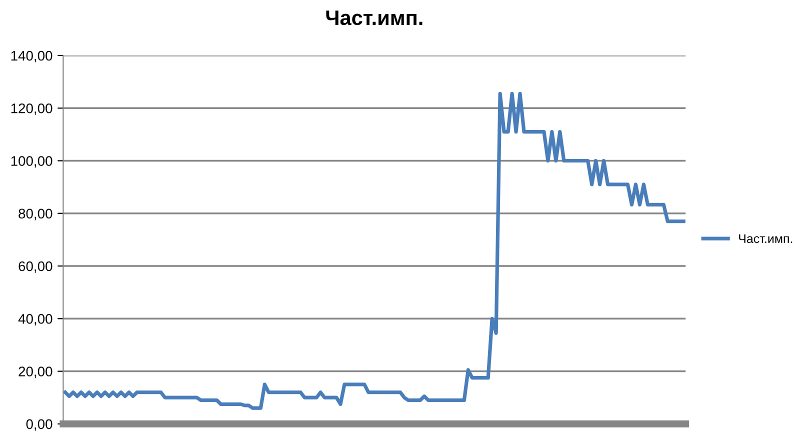  What do you see at coordinates (39, 425) in the screenshot?
I see `y-tick-label: 0,00` at bounding box center [39, 425].